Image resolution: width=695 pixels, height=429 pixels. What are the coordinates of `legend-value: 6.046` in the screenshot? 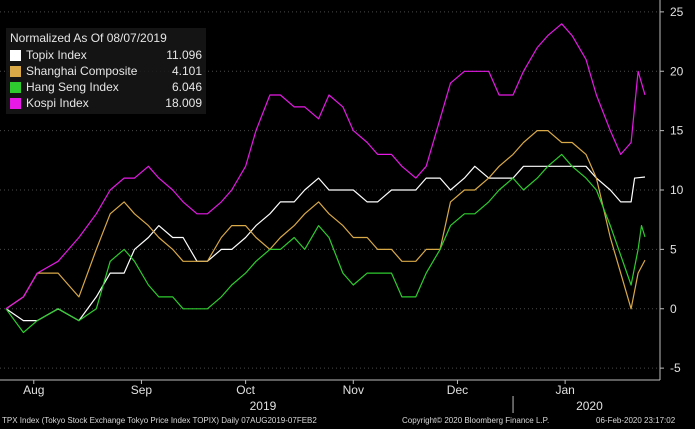 It's located at (186, 87).